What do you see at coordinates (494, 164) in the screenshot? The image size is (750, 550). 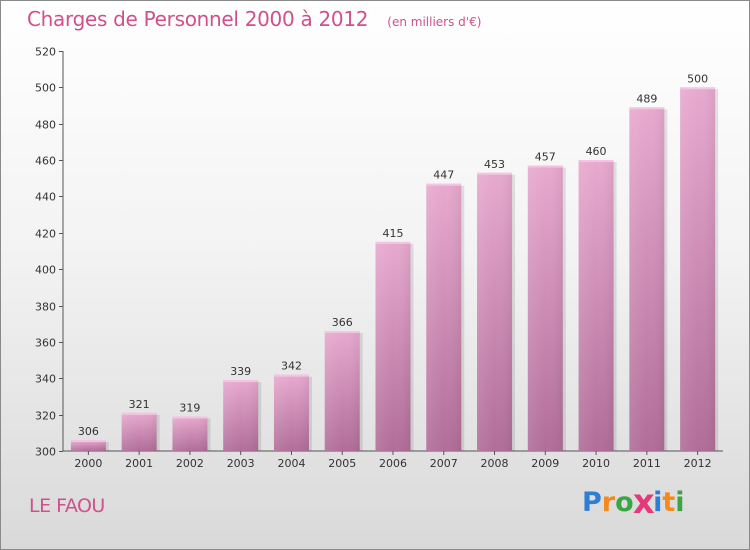 I see `data-label: 453` at bounding box center [494, 164].